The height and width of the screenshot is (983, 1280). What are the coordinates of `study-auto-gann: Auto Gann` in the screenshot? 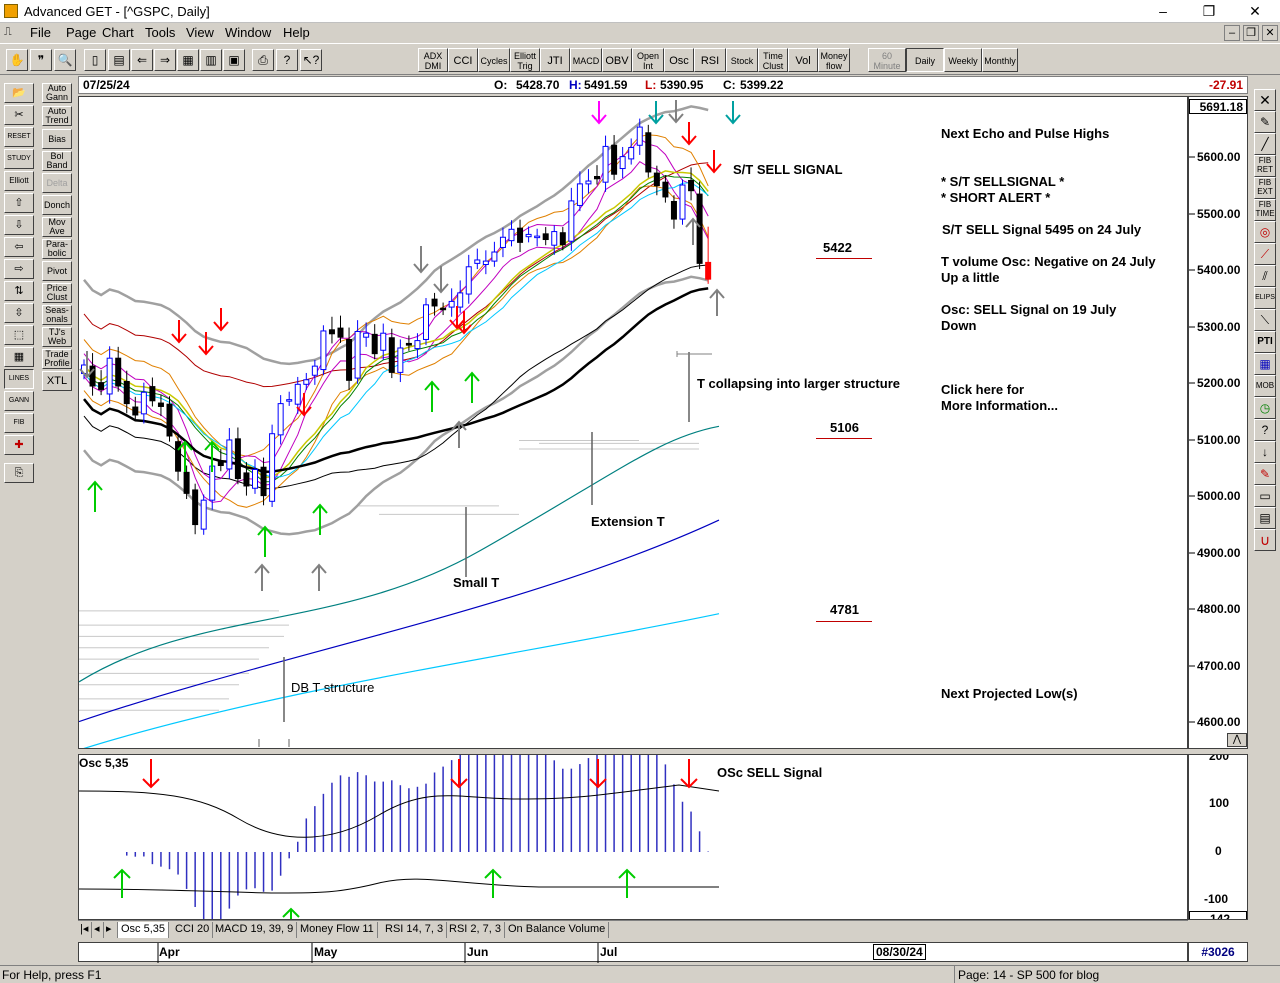 It's located at (57, 93).